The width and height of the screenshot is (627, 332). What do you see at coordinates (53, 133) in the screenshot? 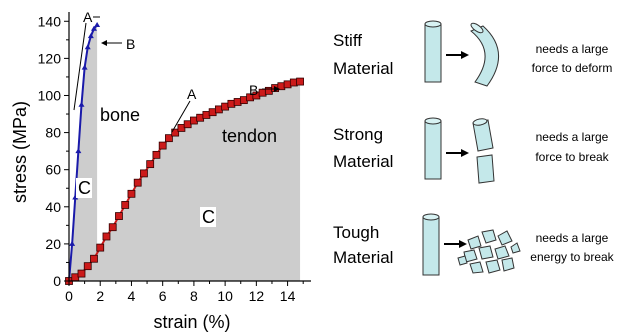
I see `y-tick-label: 80` at bounding box center [53, 133].